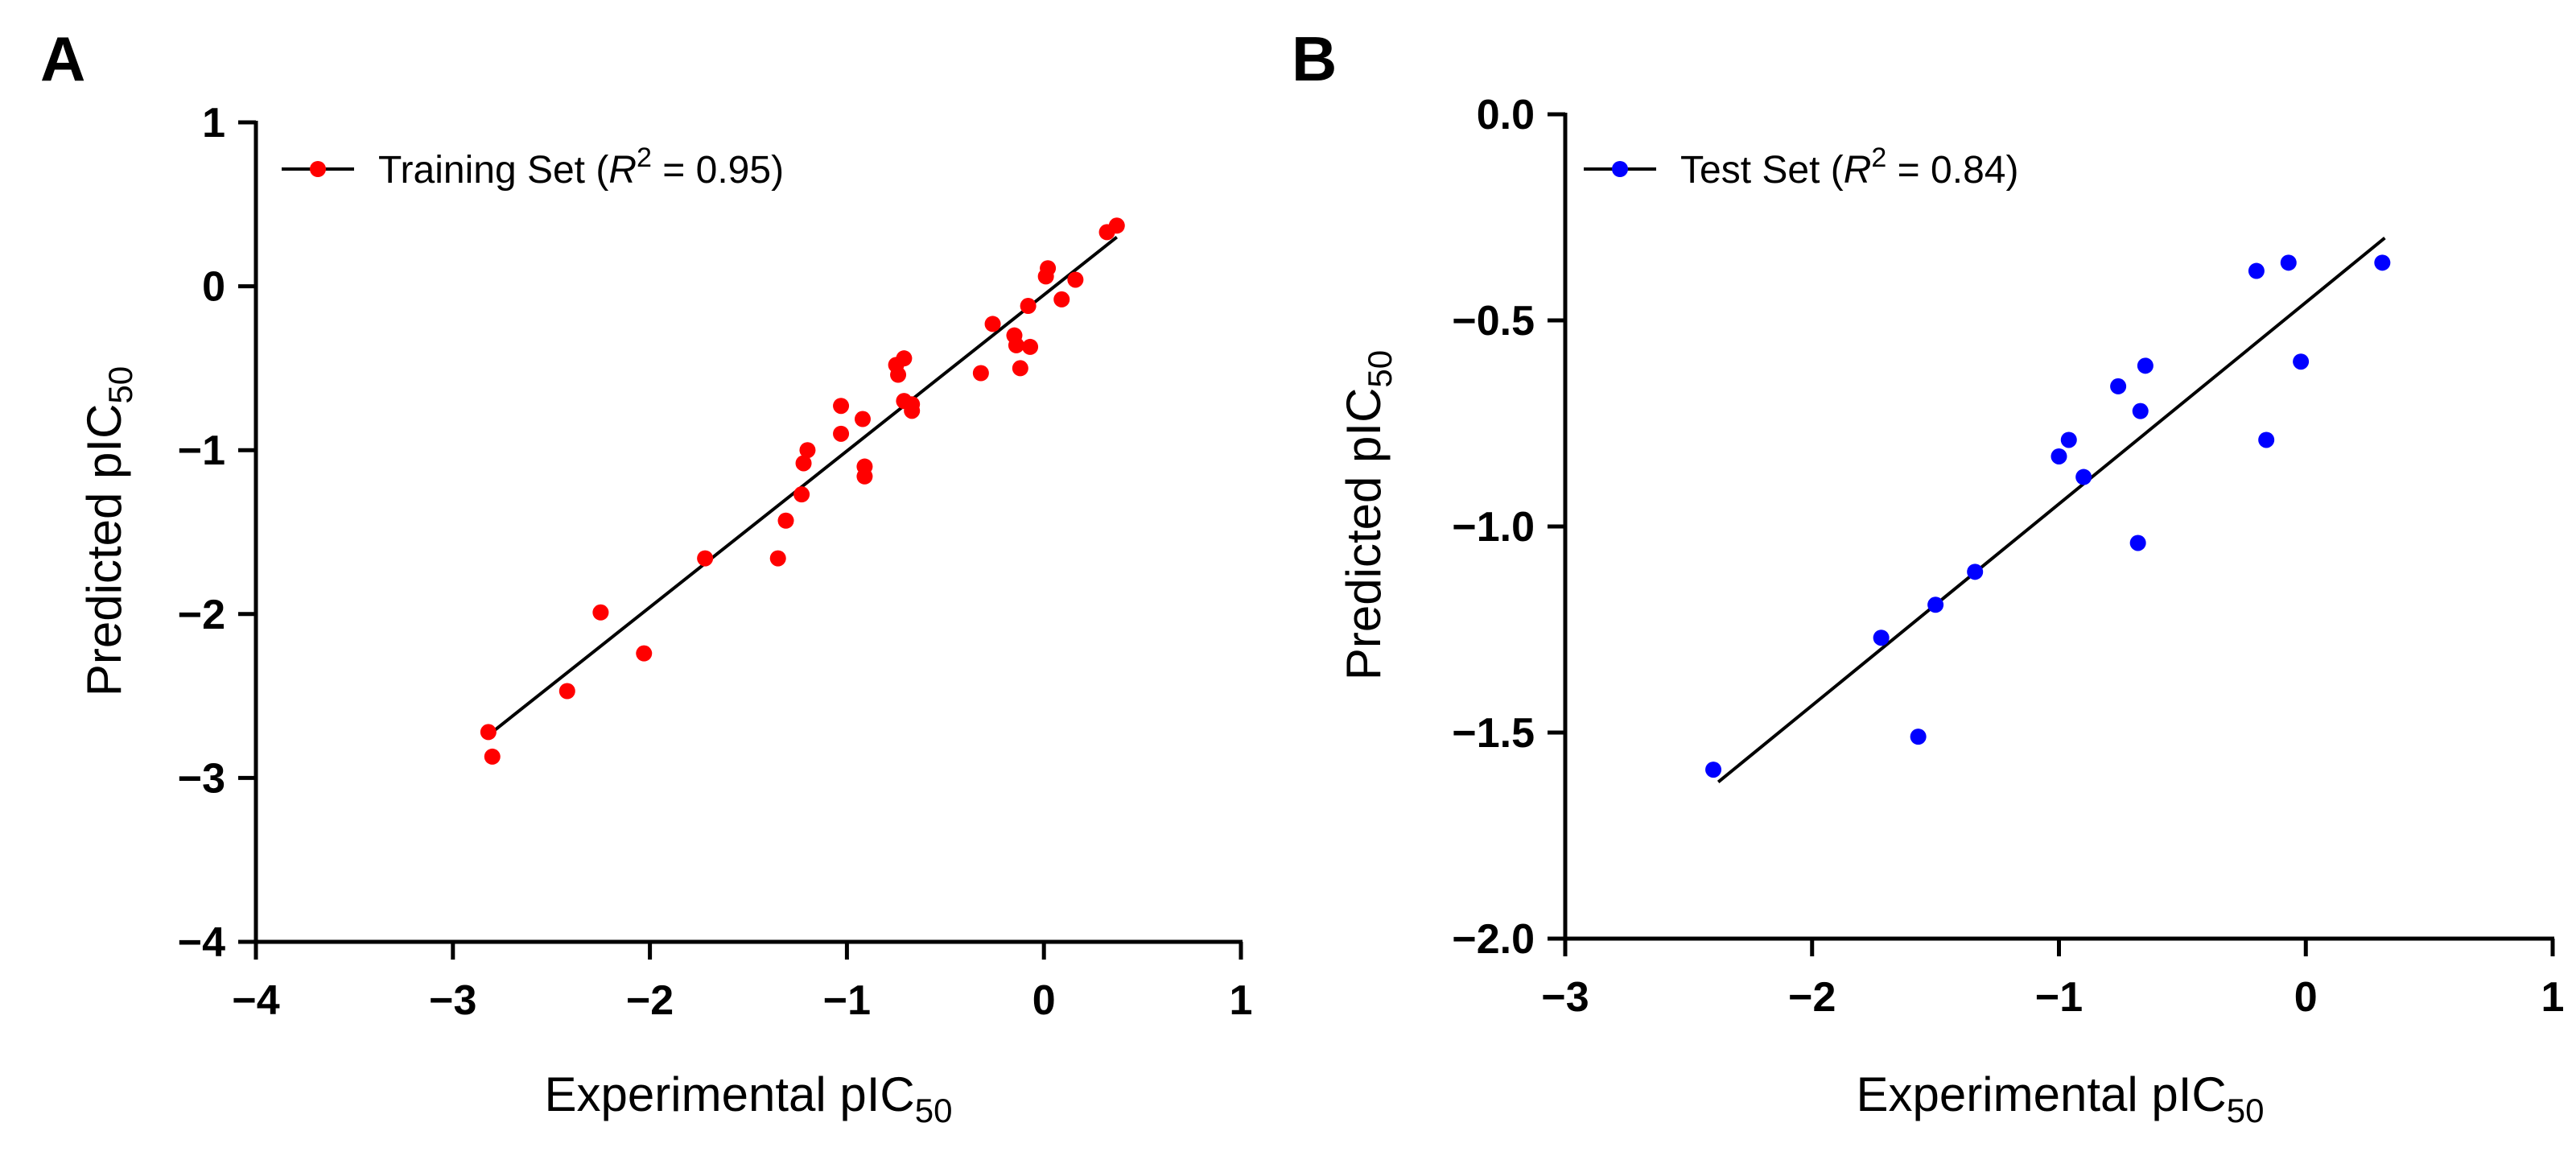  I want to click on chart-b-legend: Test Set (R2 = 0.84), so click(1801, 167).